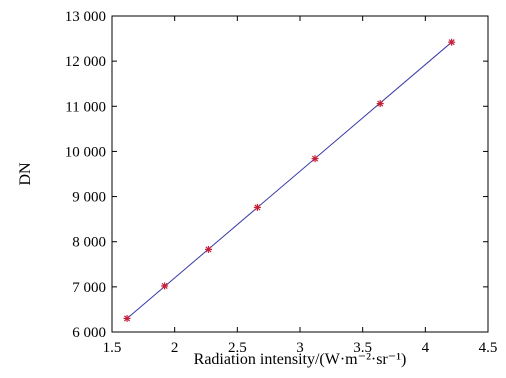  I want to click on x-axis-label: Radiation intensity/(W·m⁻²·sr⁻¹), so click(300, 359).